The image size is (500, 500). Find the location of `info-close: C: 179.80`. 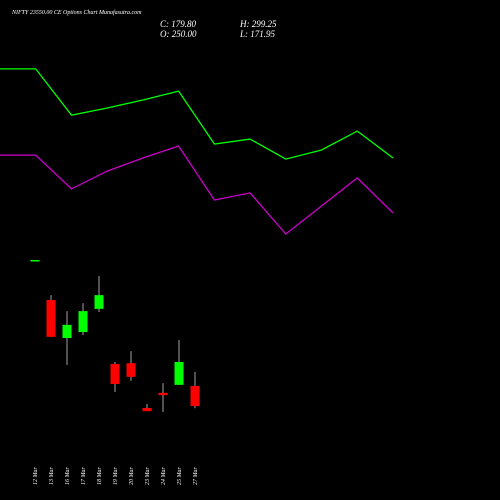

info-close: C: 179.80 is located at coordinates (178, 24).